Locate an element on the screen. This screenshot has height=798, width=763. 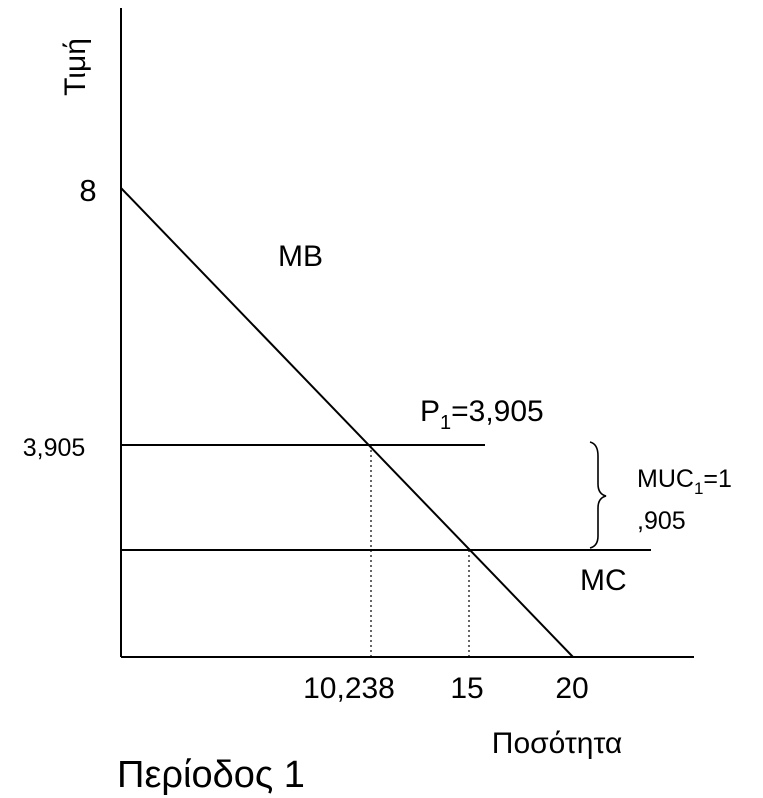
y-tick-label: 3,905 is located at coordinates (54, 448).